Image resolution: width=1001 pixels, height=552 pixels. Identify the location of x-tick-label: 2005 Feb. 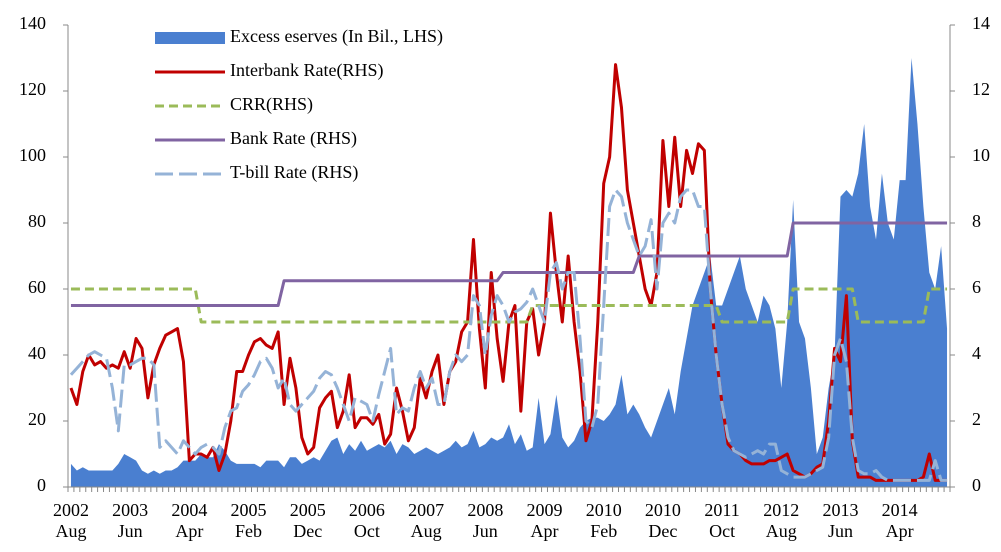
(248, 520).